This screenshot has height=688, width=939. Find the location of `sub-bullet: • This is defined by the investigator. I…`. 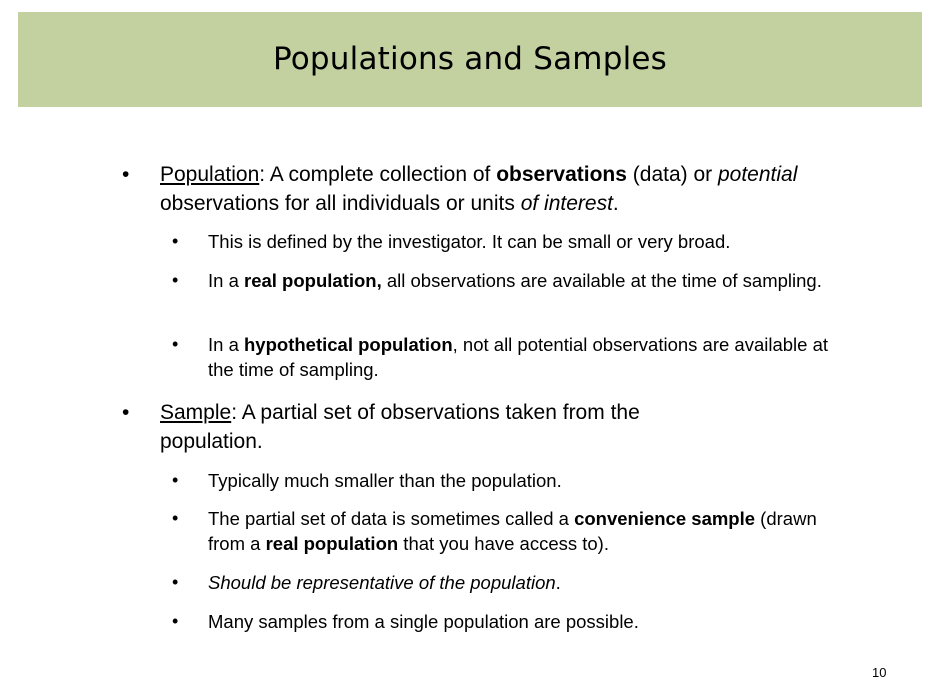

sub-bullet: • This is defined by the investigator. I… is located at coordinates (510, 241).